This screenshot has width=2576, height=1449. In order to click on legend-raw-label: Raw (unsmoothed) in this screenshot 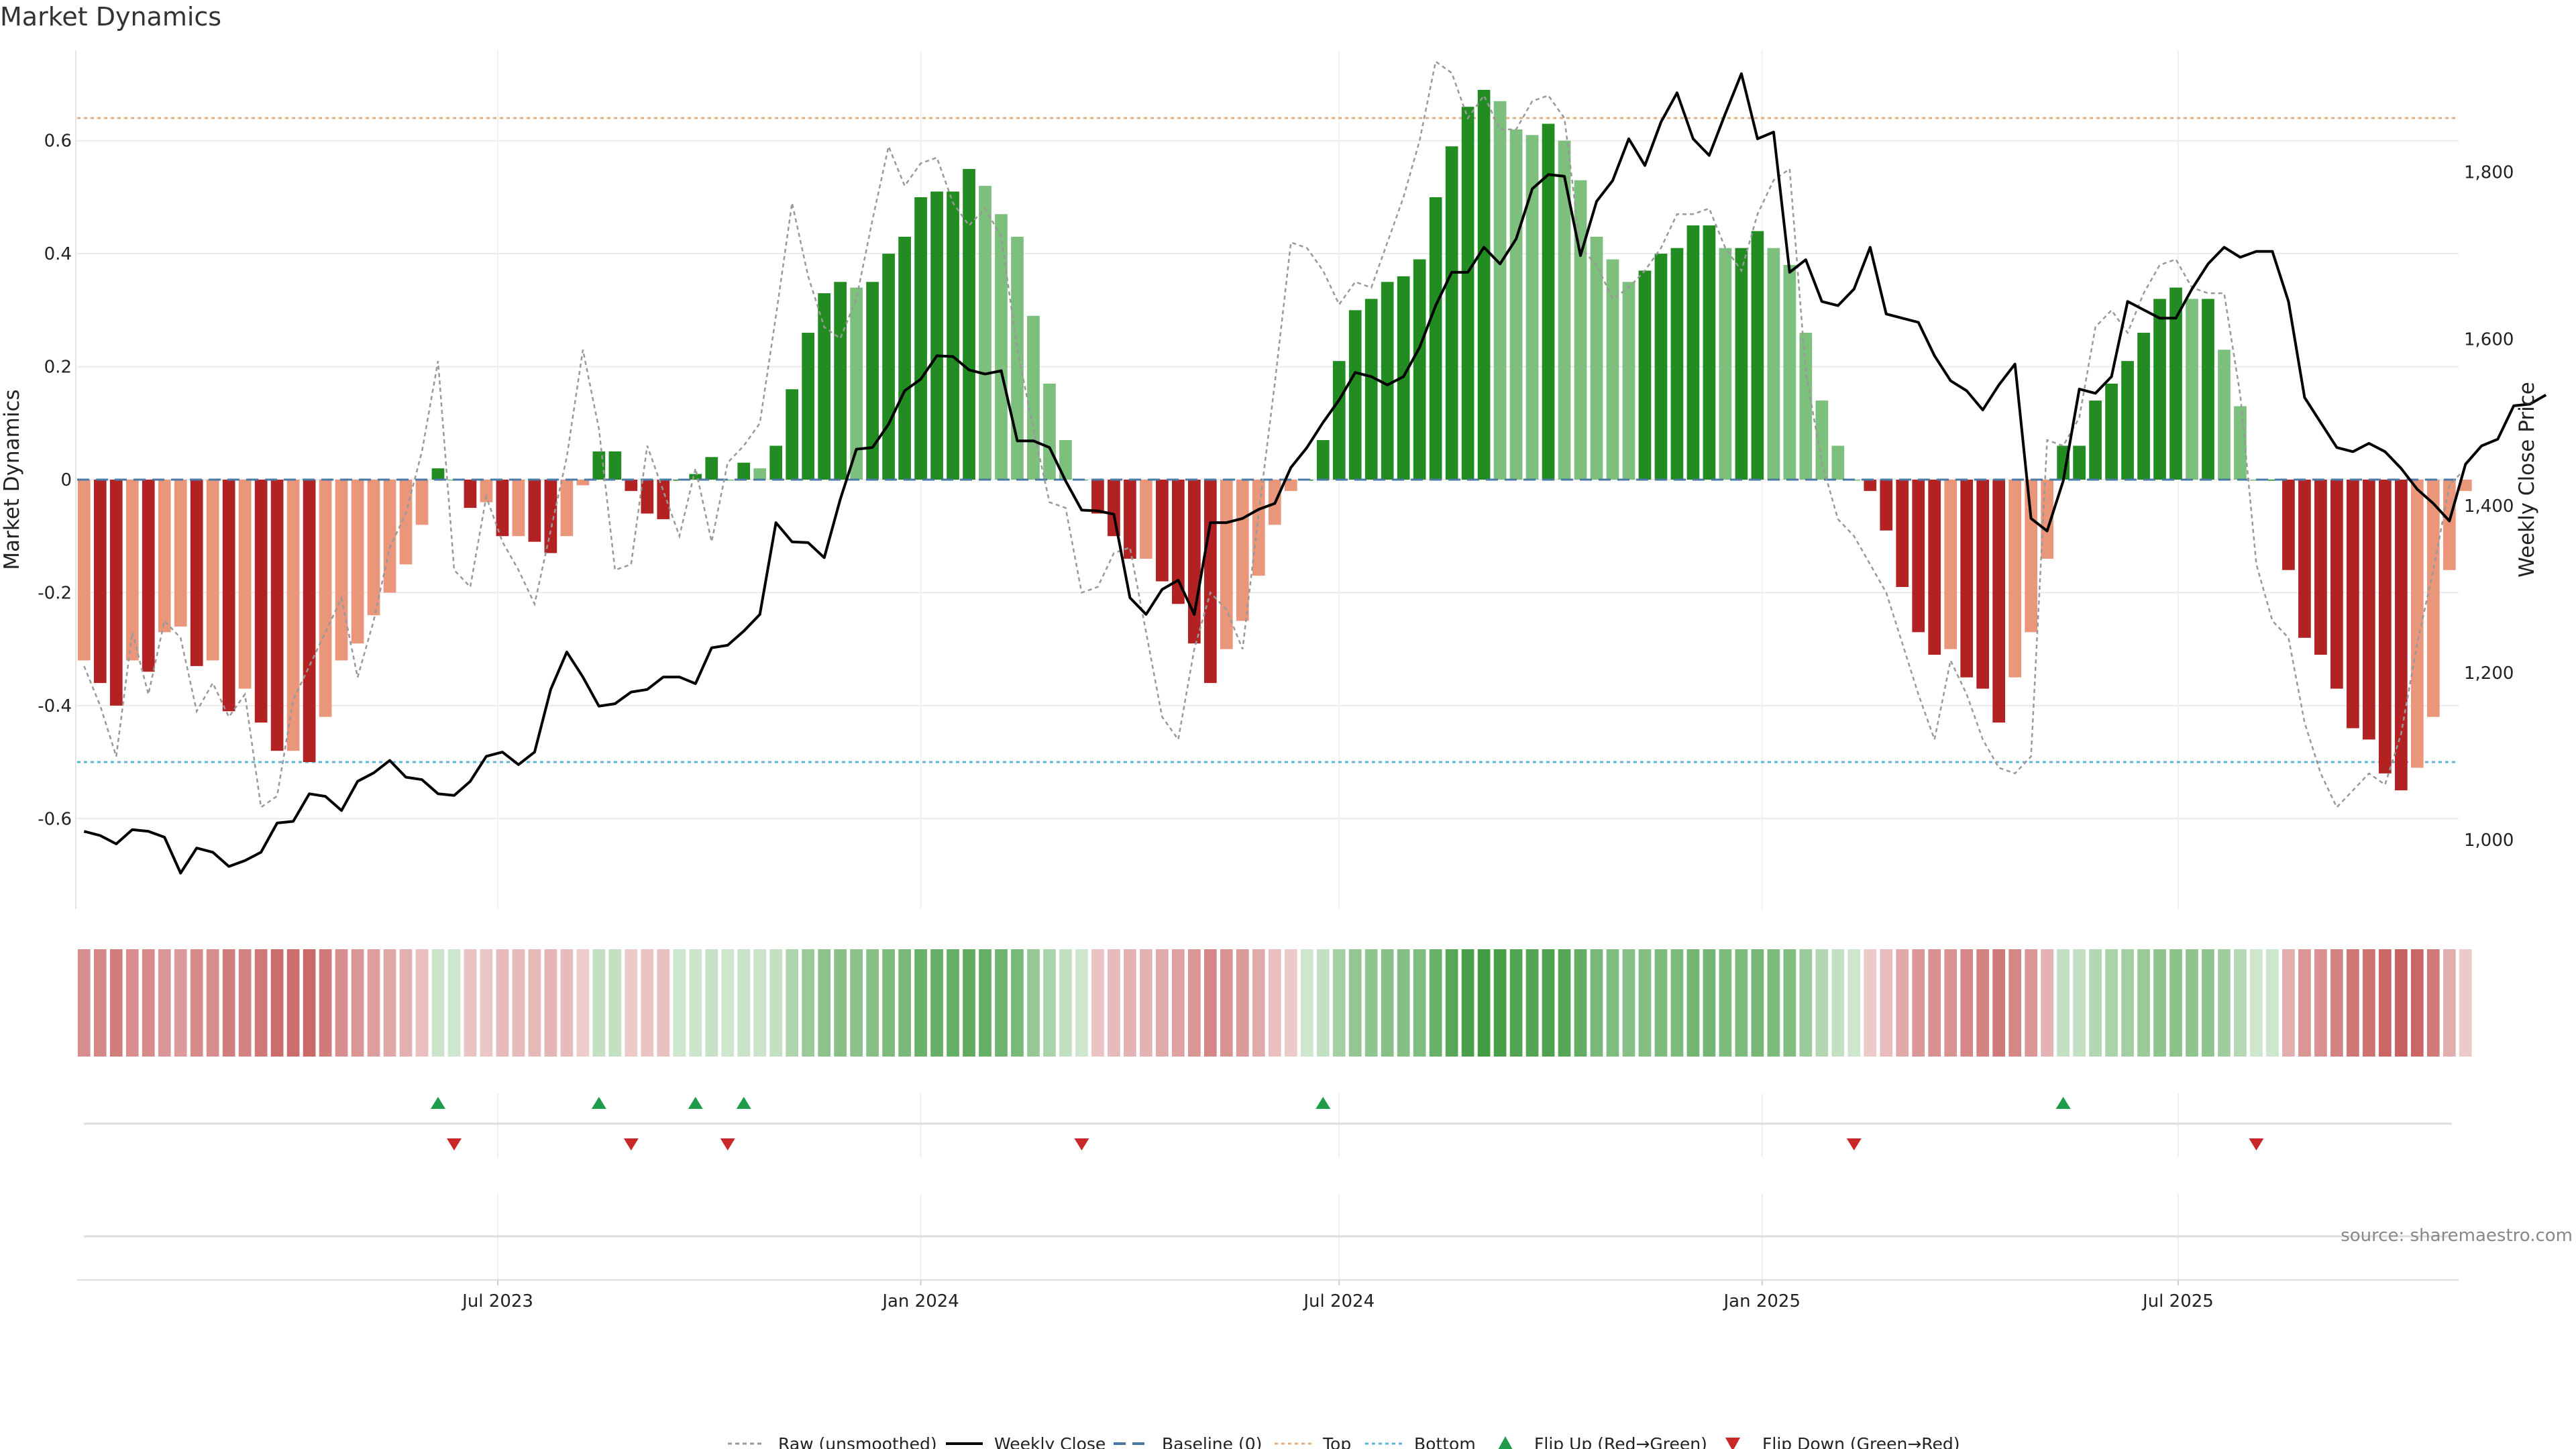, I will do `click(857, 1441)`.